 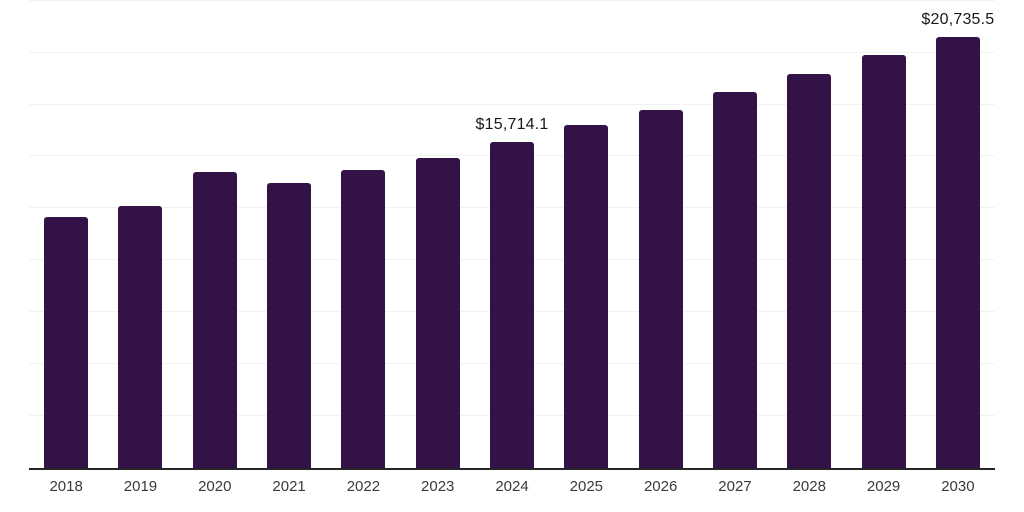 What do you see at coordinates (809, 270) in the screenshot?
I see `bar-2028` at bounding box center [809, 270].